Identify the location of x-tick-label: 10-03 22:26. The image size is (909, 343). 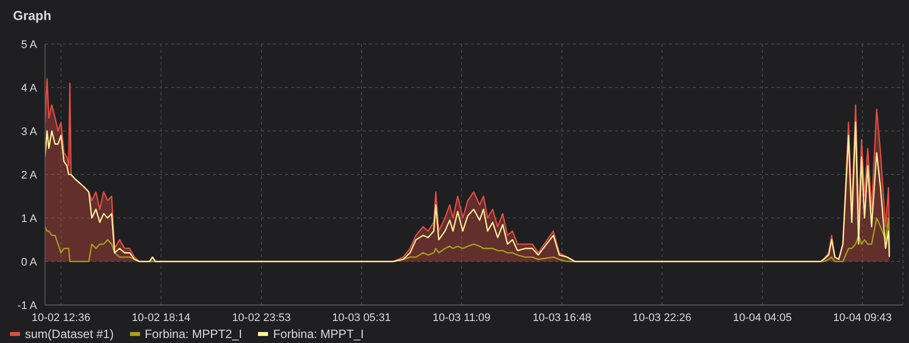
(662, 318).